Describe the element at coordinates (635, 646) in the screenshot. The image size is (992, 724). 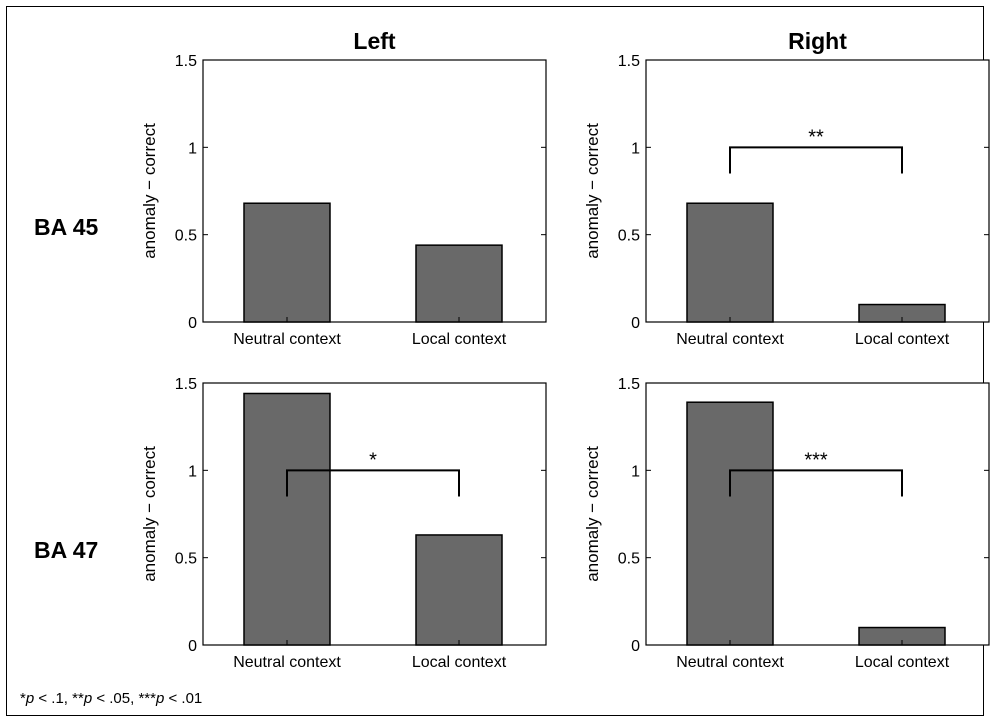
I see `y-tick-label-ba-47-right-0: 0` at that location.